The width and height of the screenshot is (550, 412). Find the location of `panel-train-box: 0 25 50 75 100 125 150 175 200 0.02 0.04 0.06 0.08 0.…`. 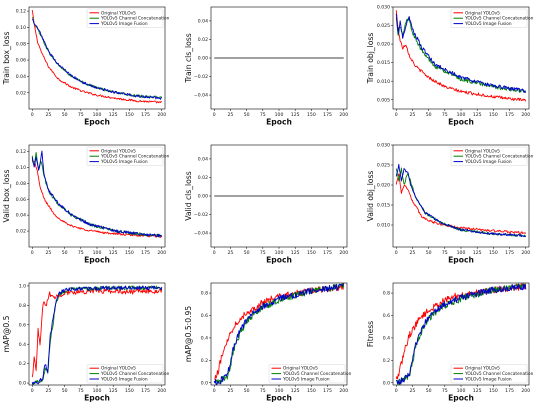

panel-train-box: 0 25 50 75 100 125 150 175 200 0.02 0.04 0.06 0.08 0.… is located at coordinates (86, 66).